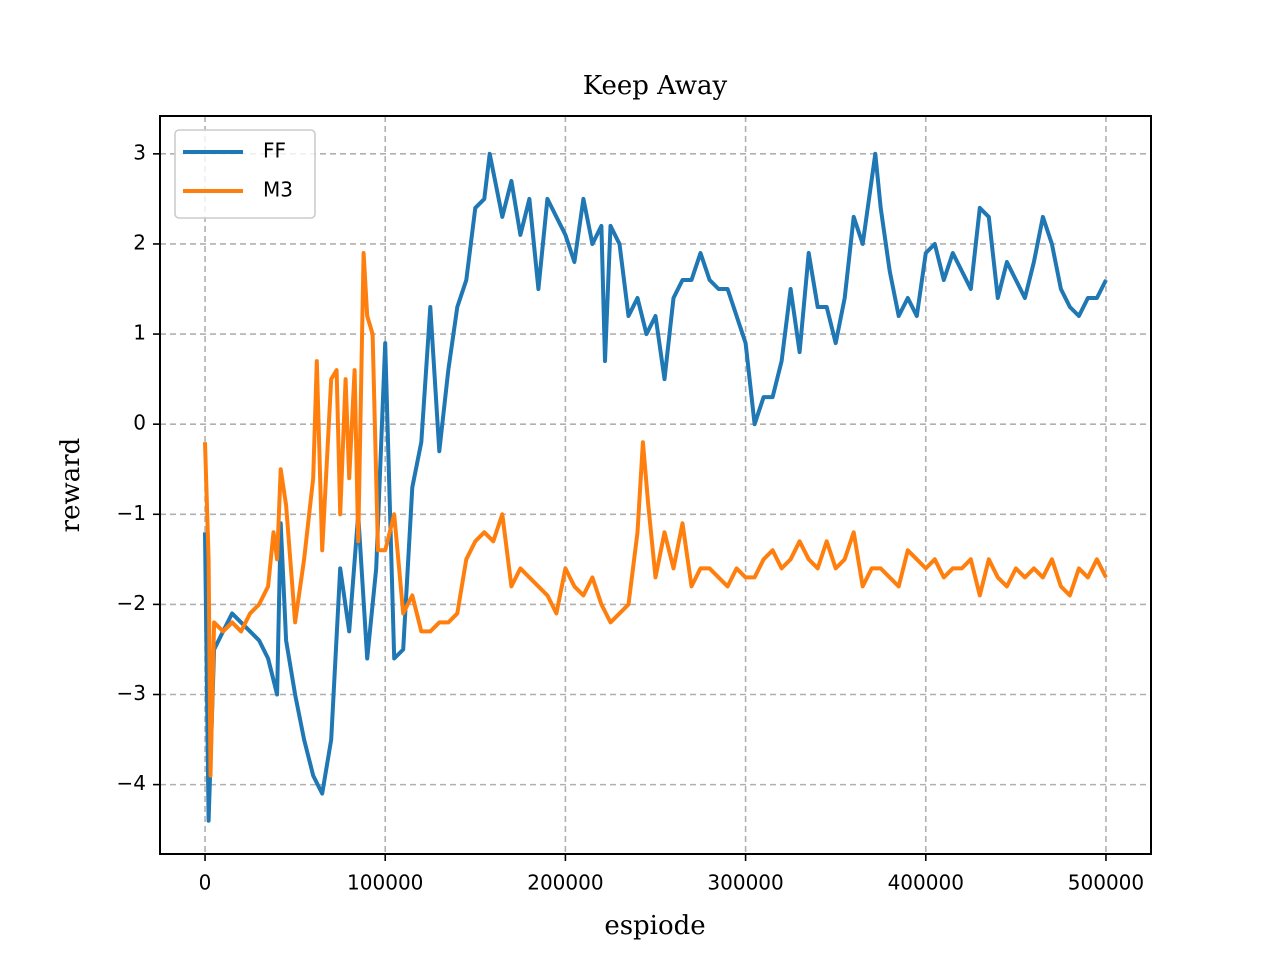 The image size is (1280, 965). I want to click on x-axis-label: espiode, so click(654, 926).